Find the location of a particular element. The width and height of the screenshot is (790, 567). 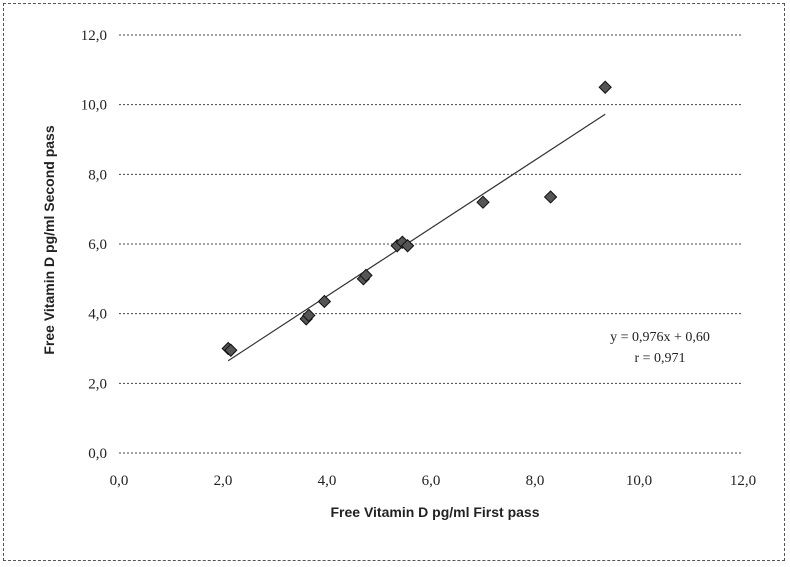

x-tick-label: 10,0 is located at coordinates (639, 481).